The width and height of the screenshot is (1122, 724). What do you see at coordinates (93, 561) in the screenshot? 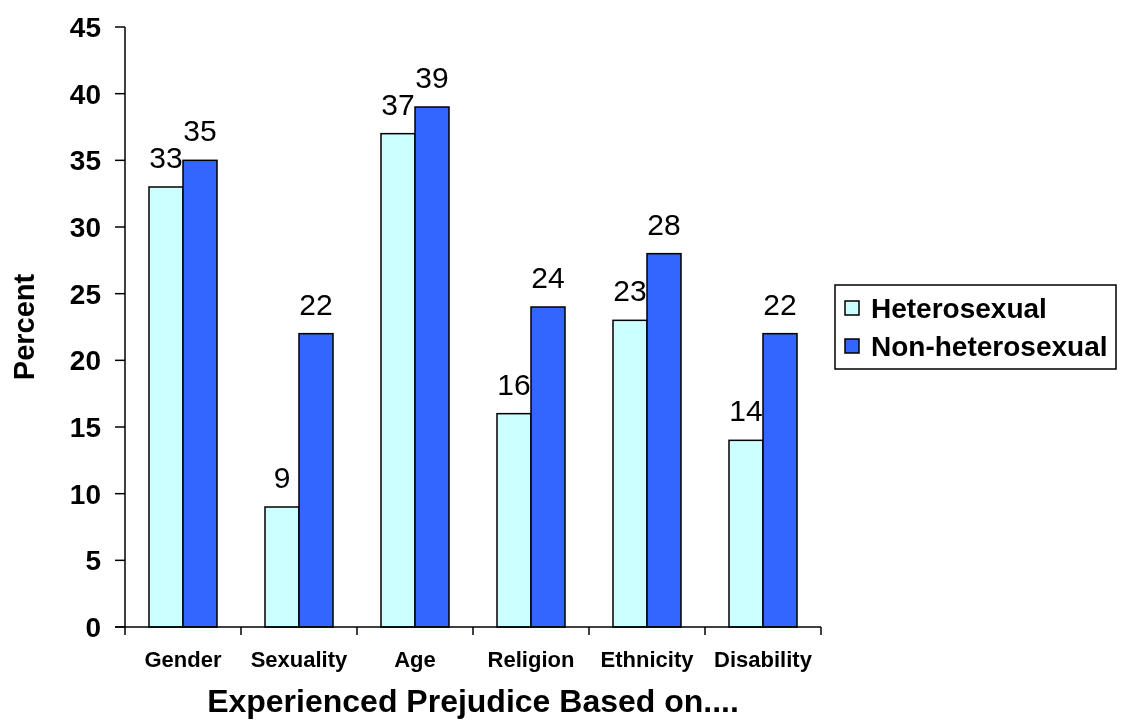
I see `y-tick-label: 5` at bounding box center [93, 561].